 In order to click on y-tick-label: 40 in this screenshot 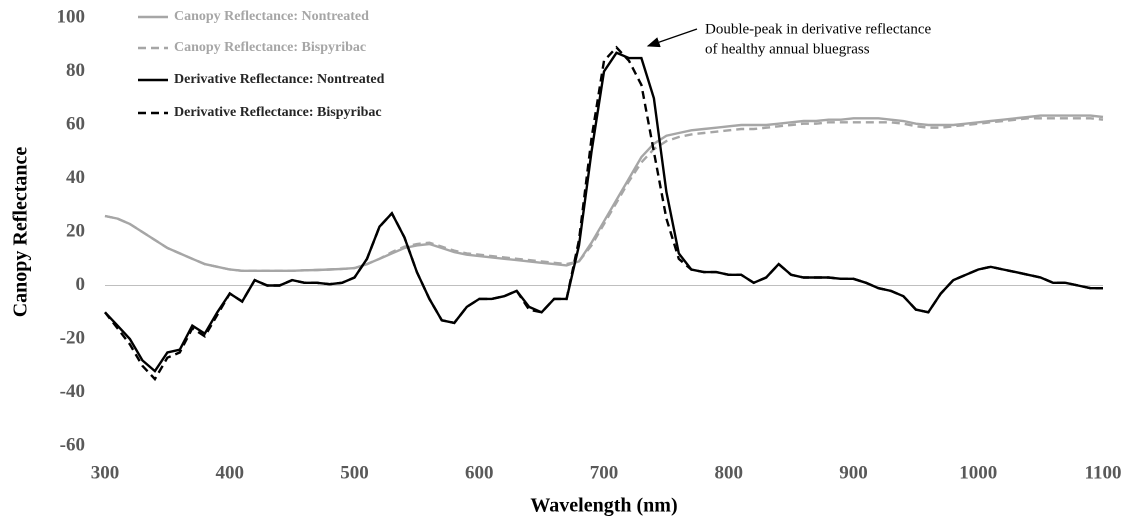, I will do `click(75, 177)`.